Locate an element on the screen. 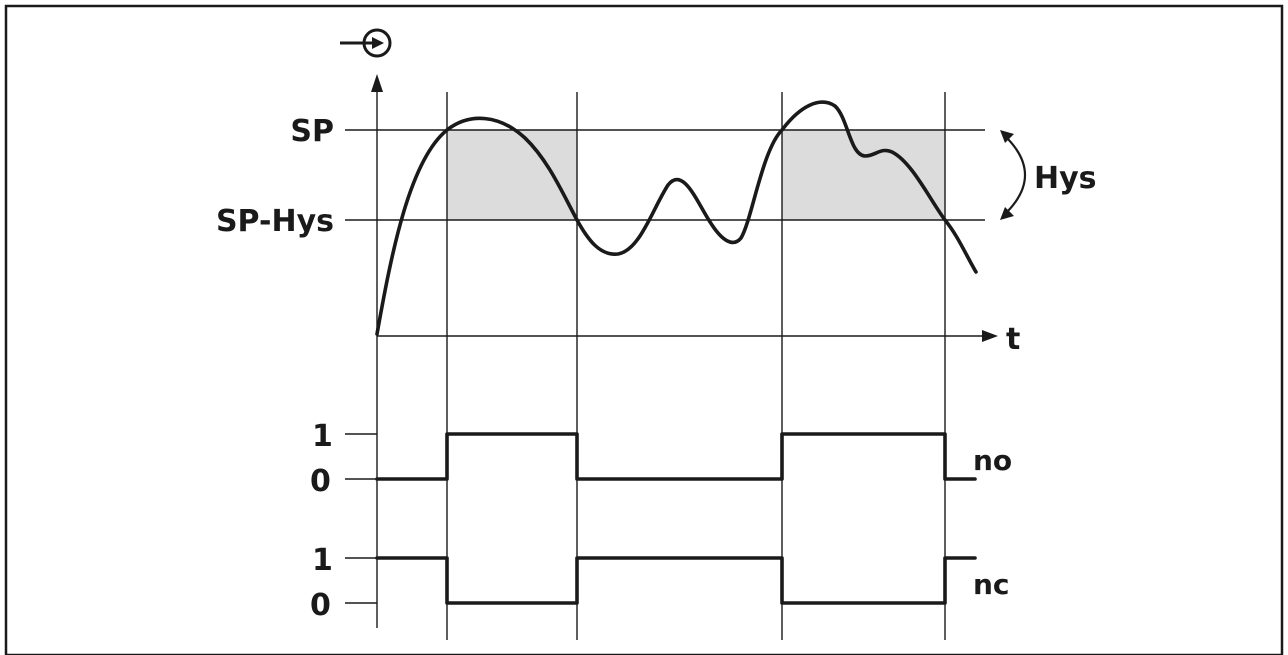 This screenshot has width=1288, height=655. nc-output-signal is located at coordinates (676, 580).